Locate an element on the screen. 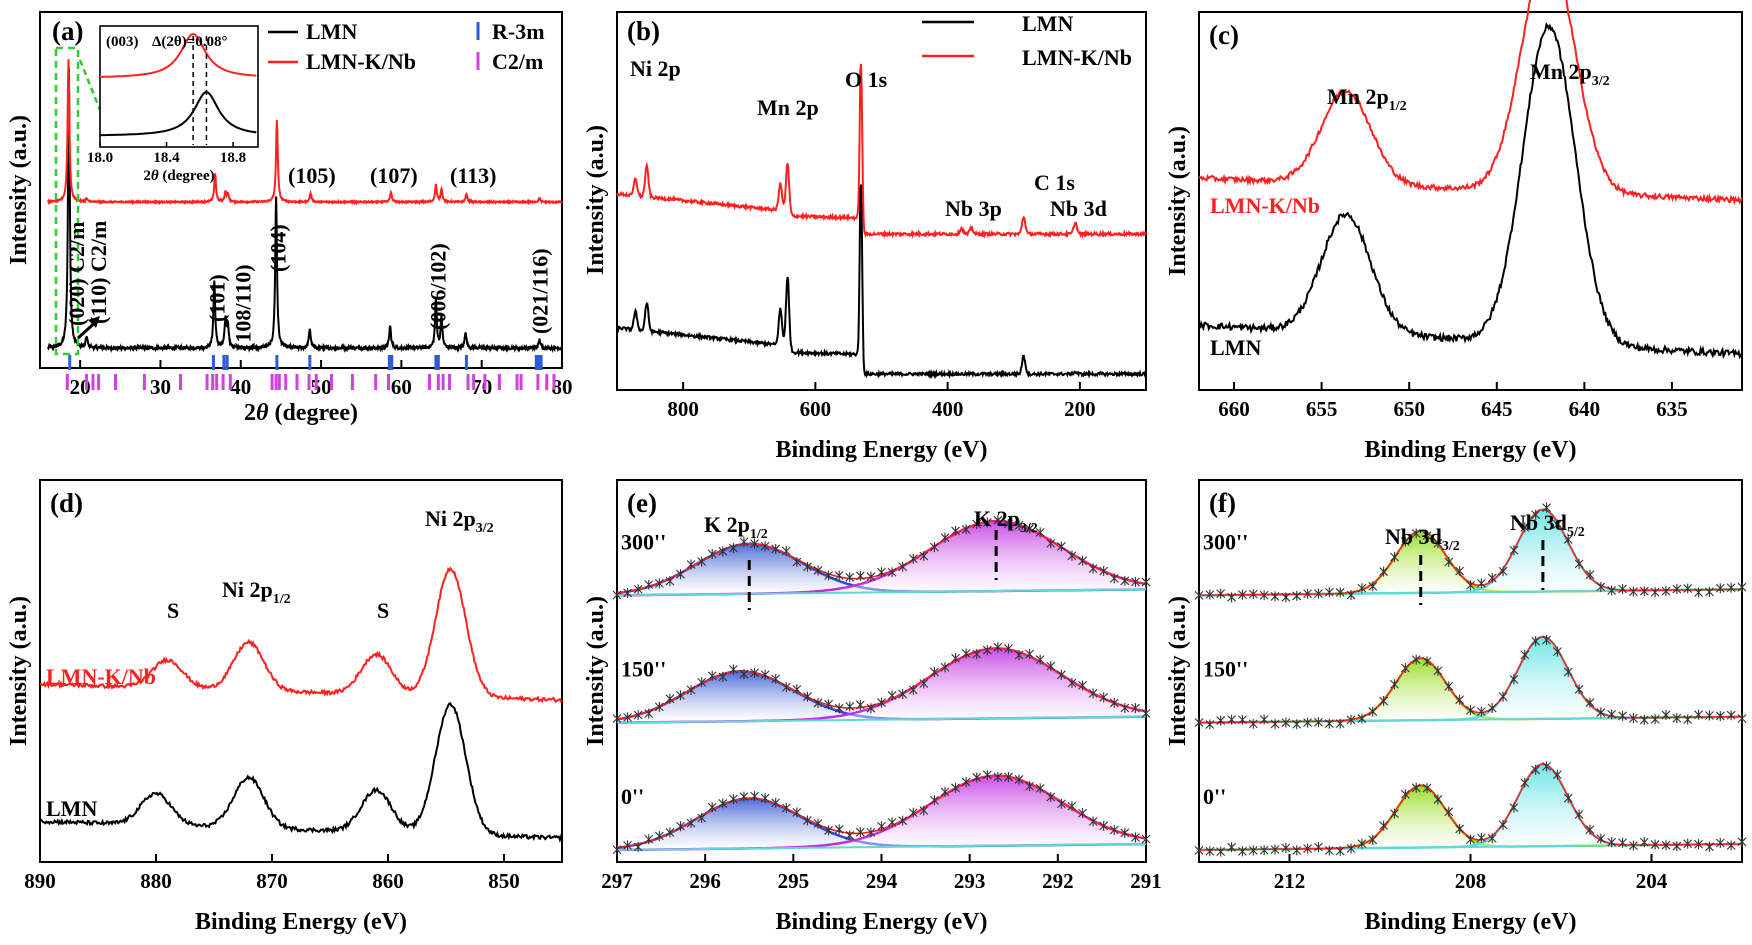 Image resolution: width=1752 pixels, height=945 pixels. panel-b-xtick-label: 800 is located at coordinates (683, 409).